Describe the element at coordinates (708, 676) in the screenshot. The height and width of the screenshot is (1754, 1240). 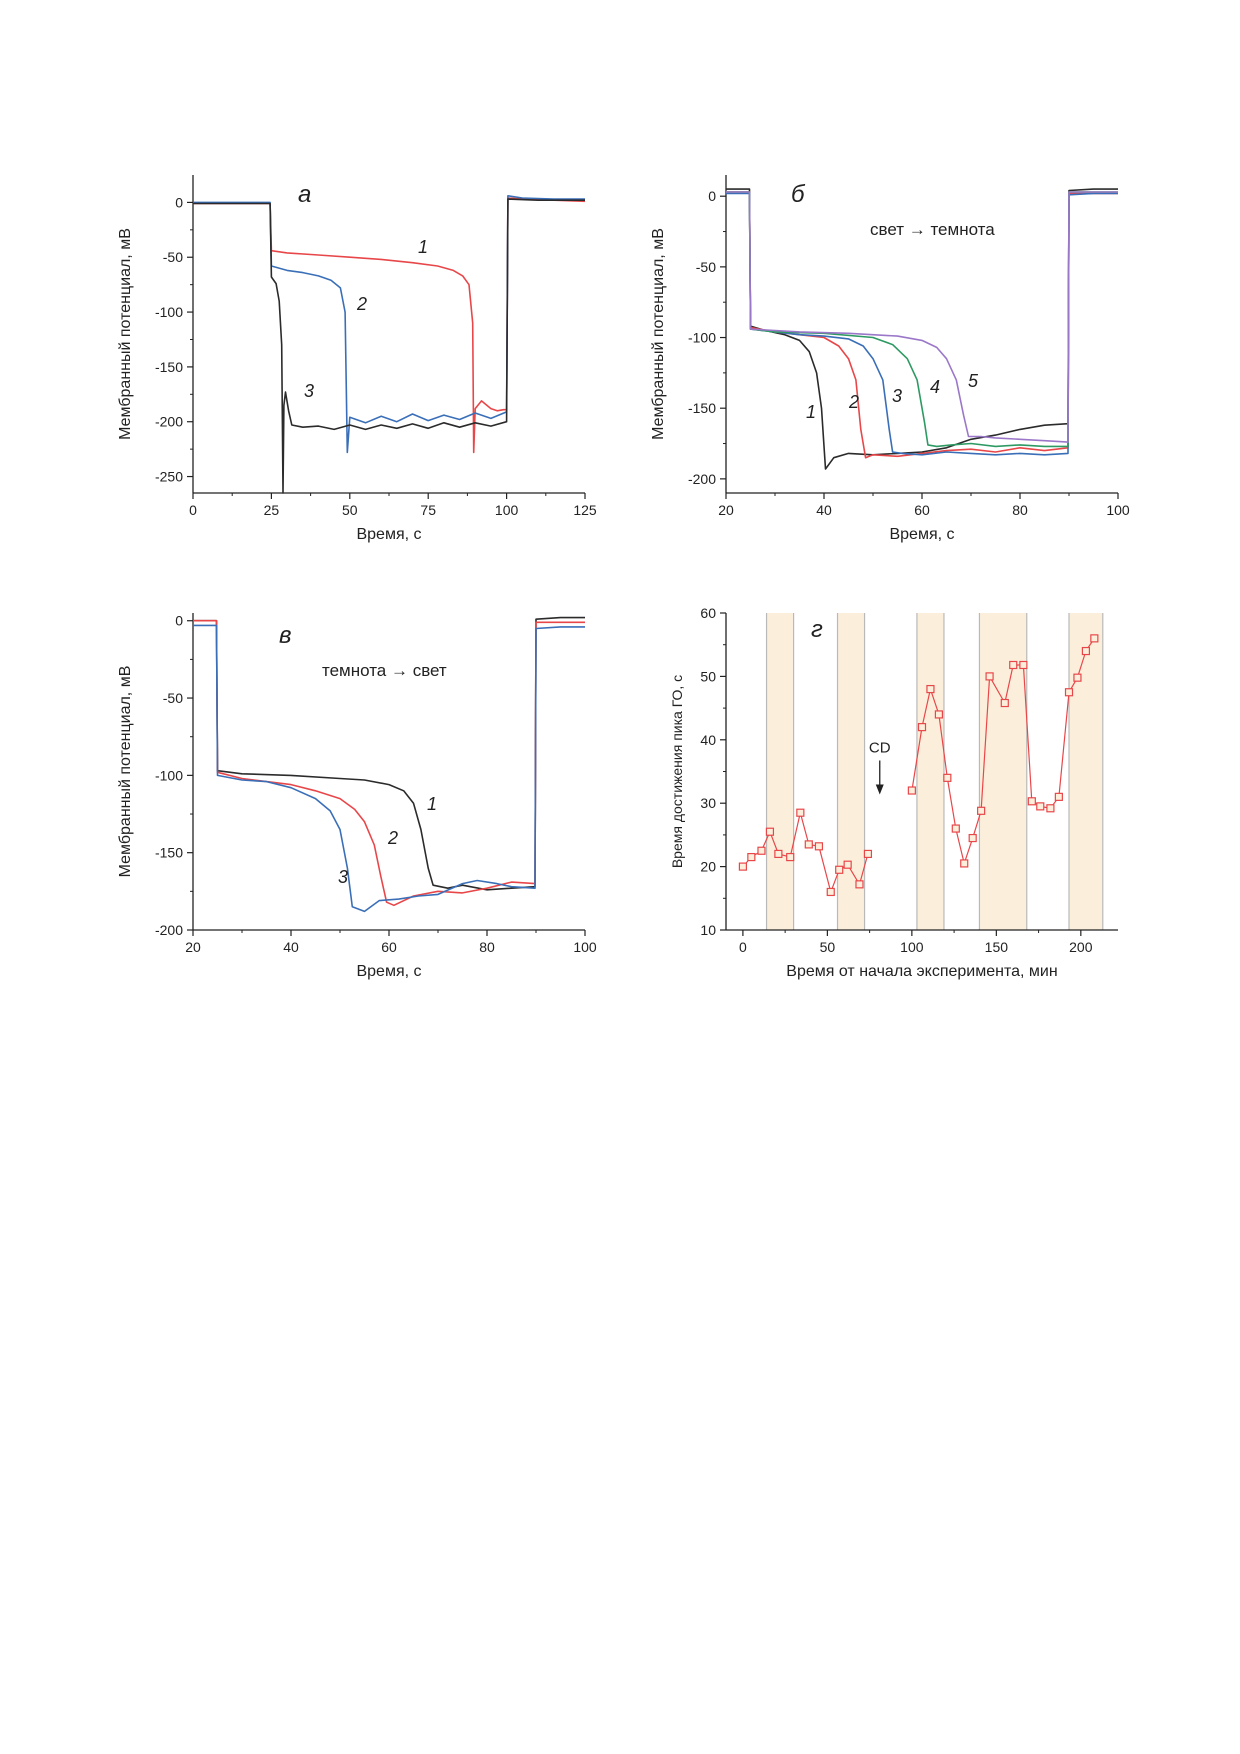
I see `y-tick-label: 50` at that location.